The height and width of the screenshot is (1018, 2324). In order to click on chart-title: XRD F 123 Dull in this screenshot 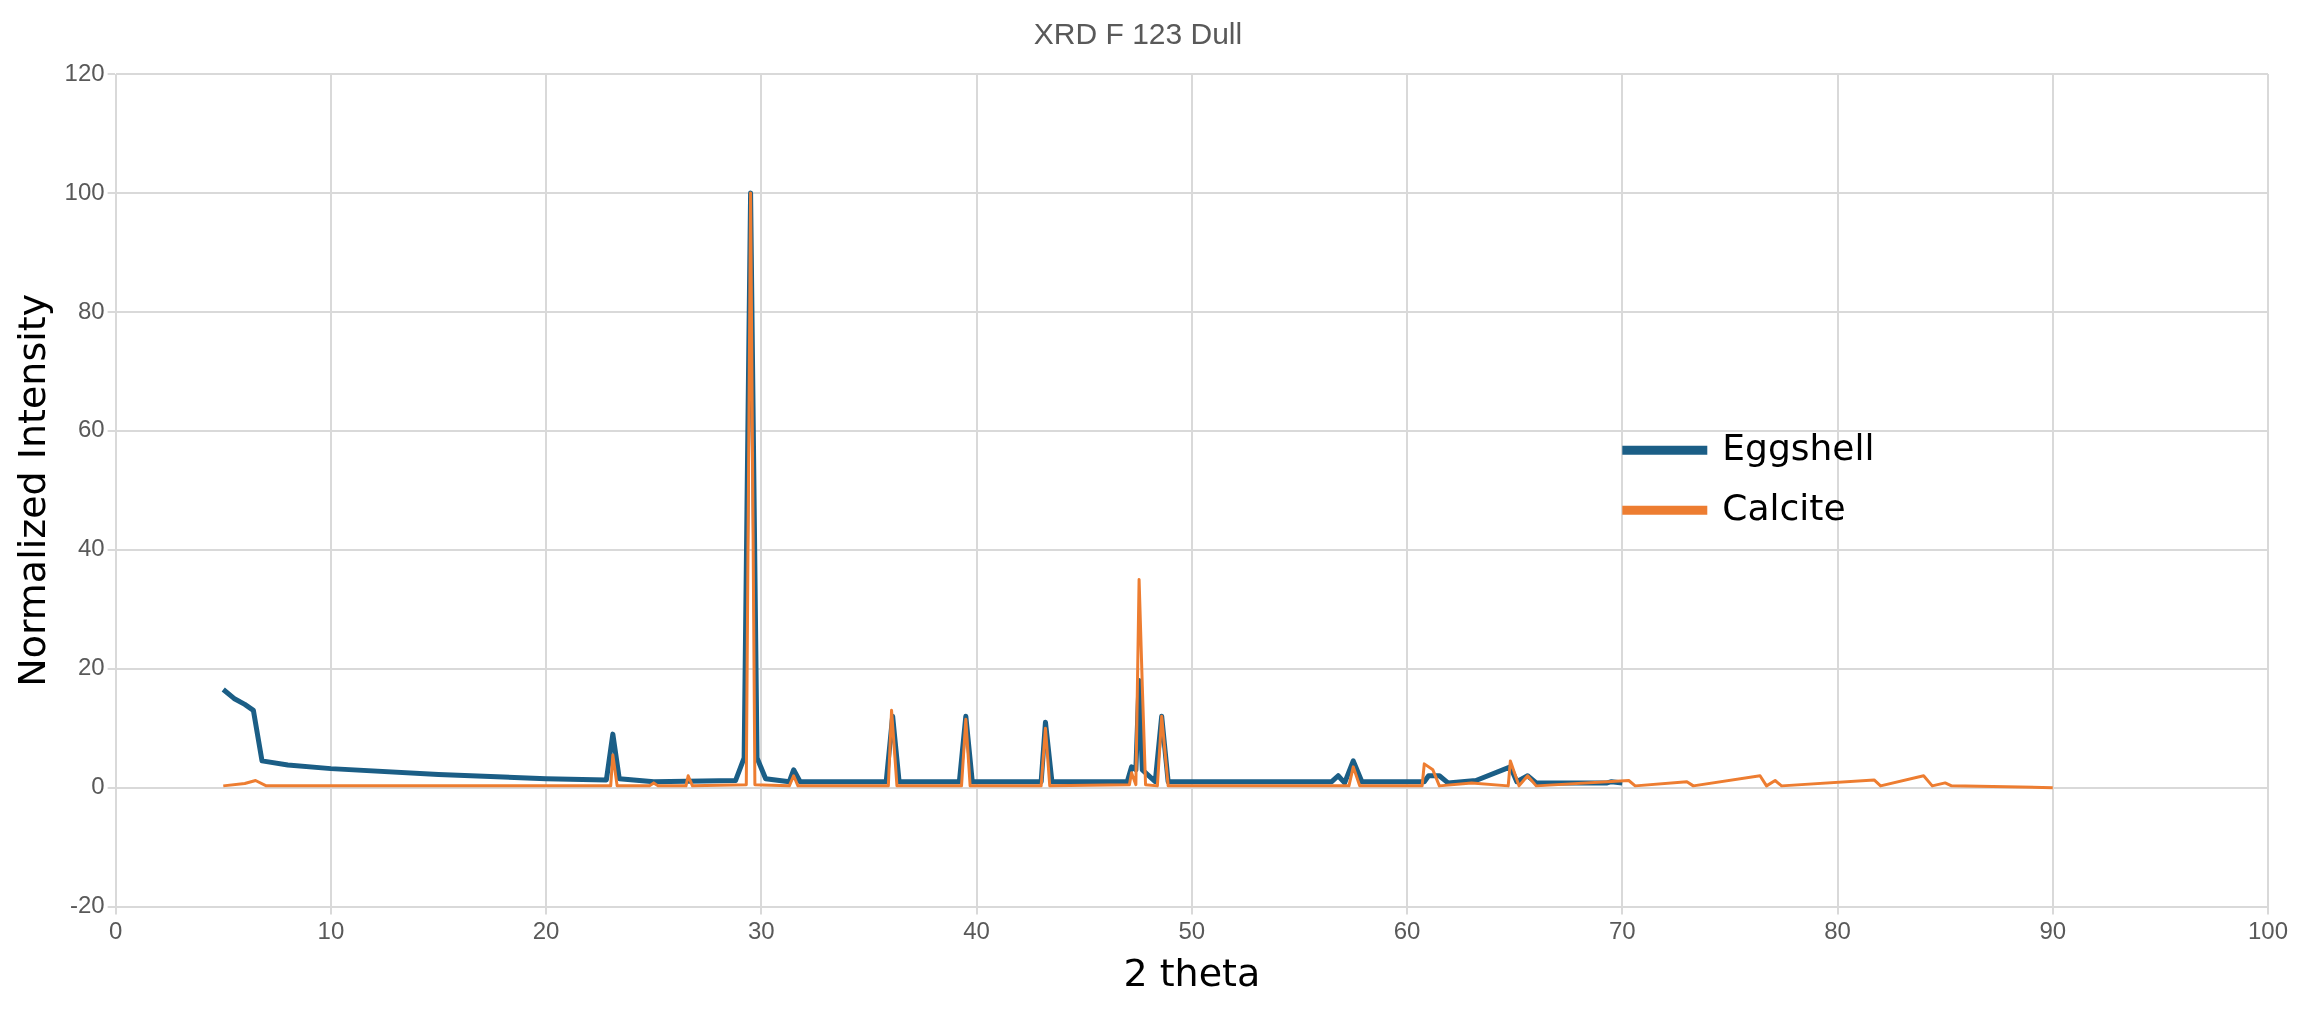, I will do `click(1138, 34)`.